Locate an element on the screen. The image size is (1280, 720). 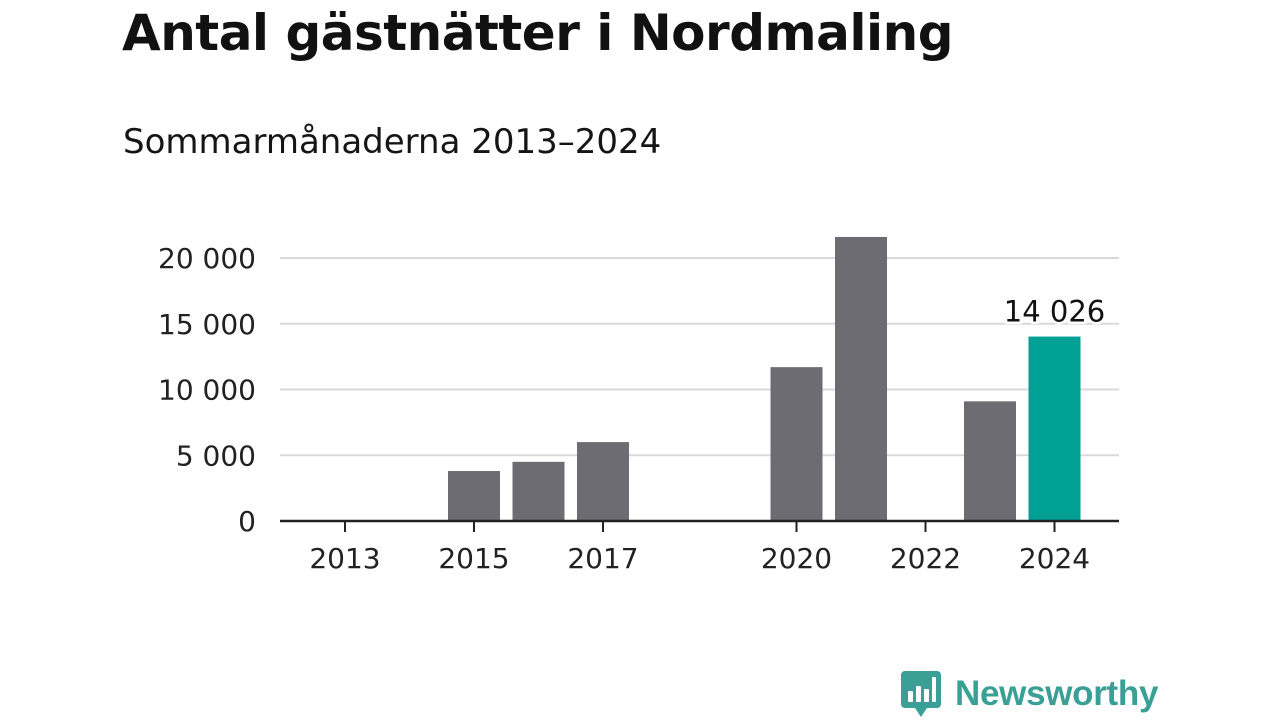
y-tick-label: 0 is located at coordinates (247, 521).